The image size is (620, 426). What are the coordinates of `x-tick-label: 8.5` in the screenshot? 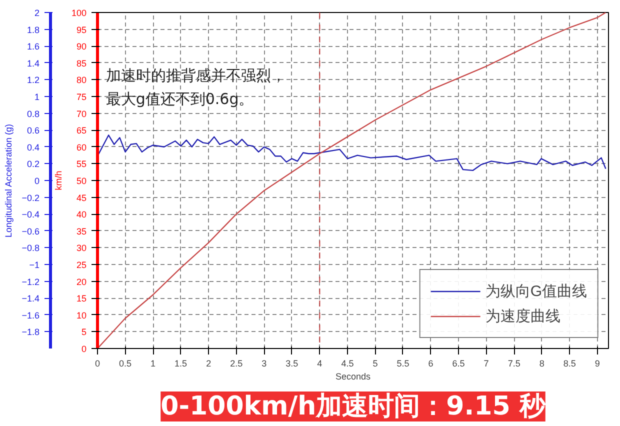 It's located at (569, 363).